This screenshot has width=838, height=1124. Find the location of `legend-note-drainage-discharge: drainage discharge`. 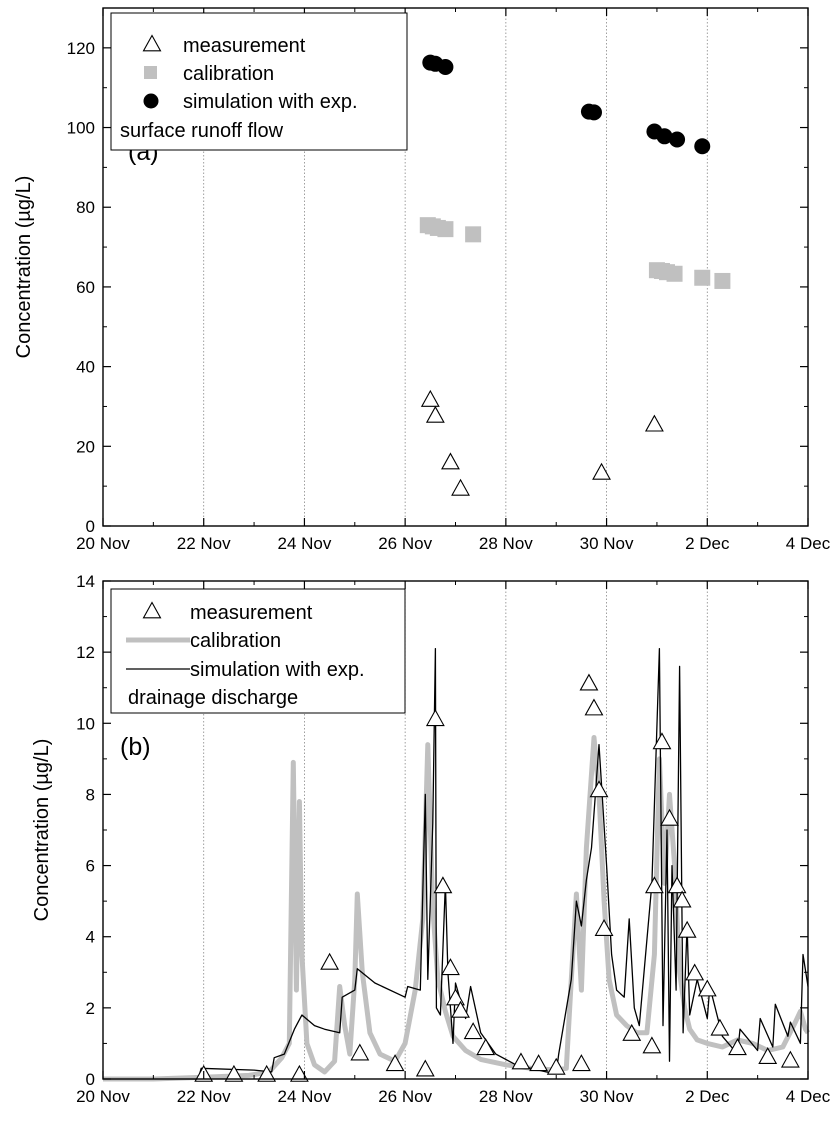

legend-note-drainage-discharge: drainage discharge is located at coordinates (213, 698).